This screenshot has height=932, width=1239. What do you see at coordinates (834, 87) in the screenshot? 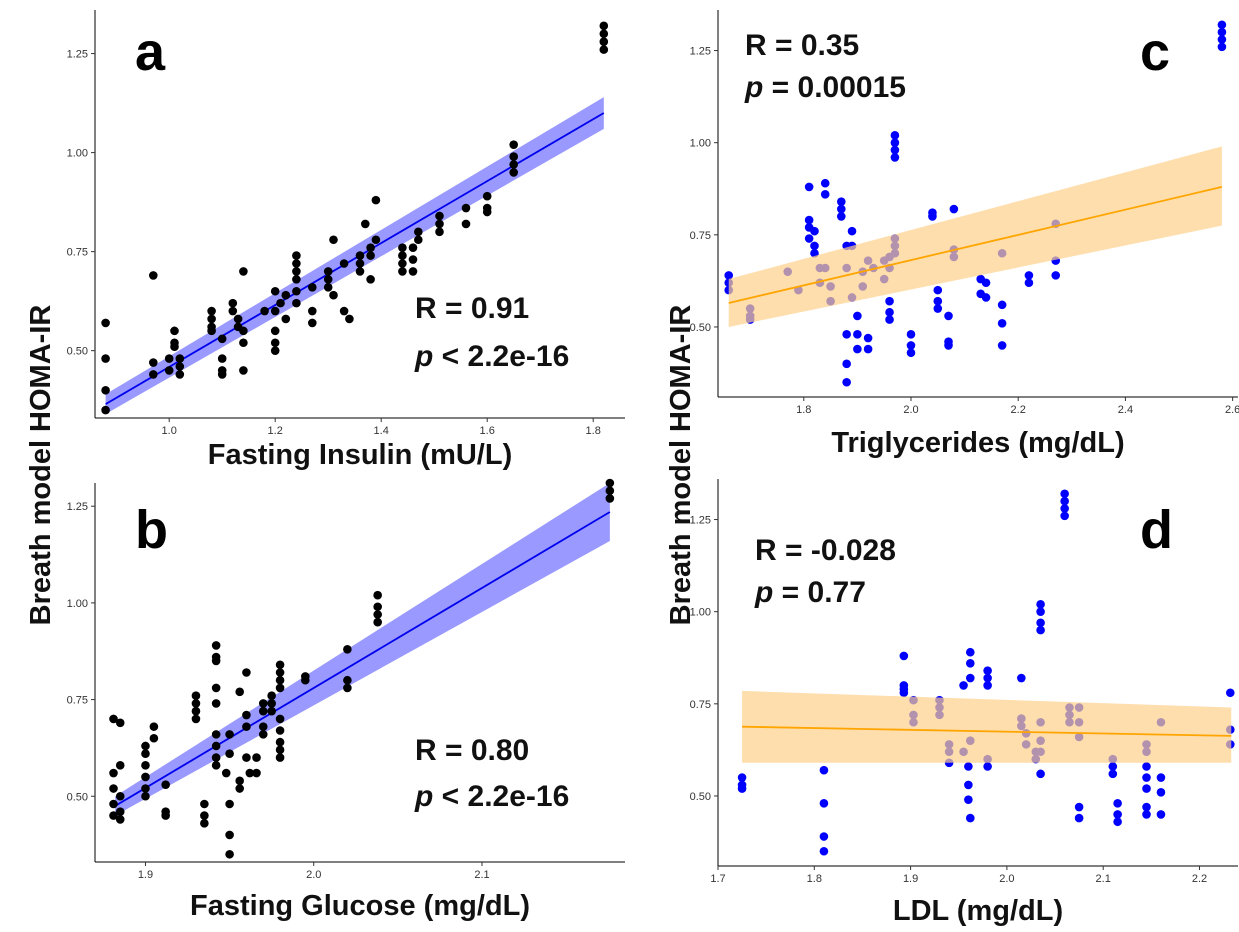
I see `stat-p-value: = 0.00015` at bounding box center [834, 87].